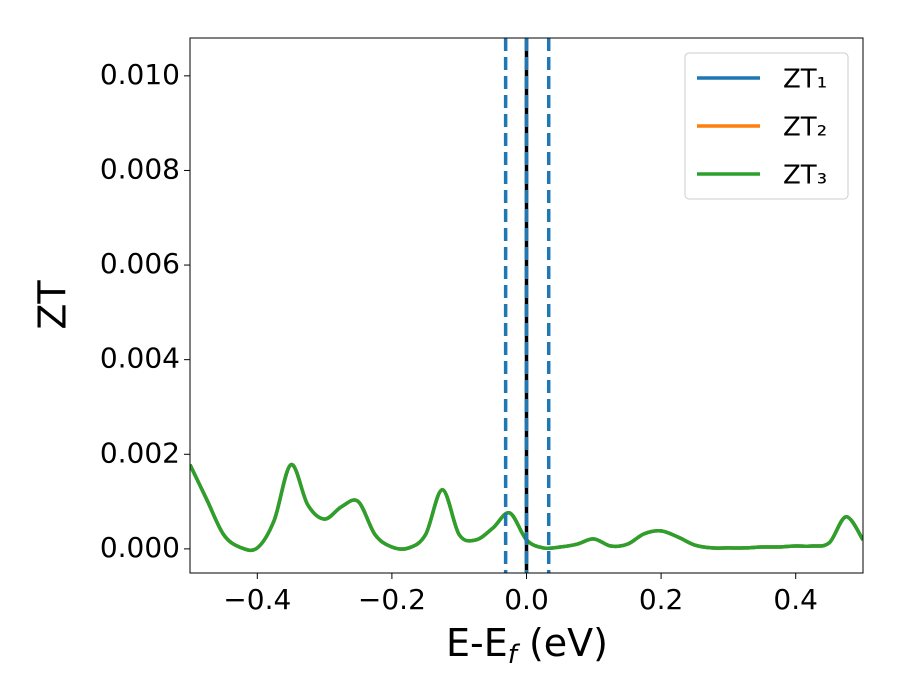 Image resolution: width=900 pixels, height=700 pixels. I want to click on legend-label: ZT₁, so click(805, 80).